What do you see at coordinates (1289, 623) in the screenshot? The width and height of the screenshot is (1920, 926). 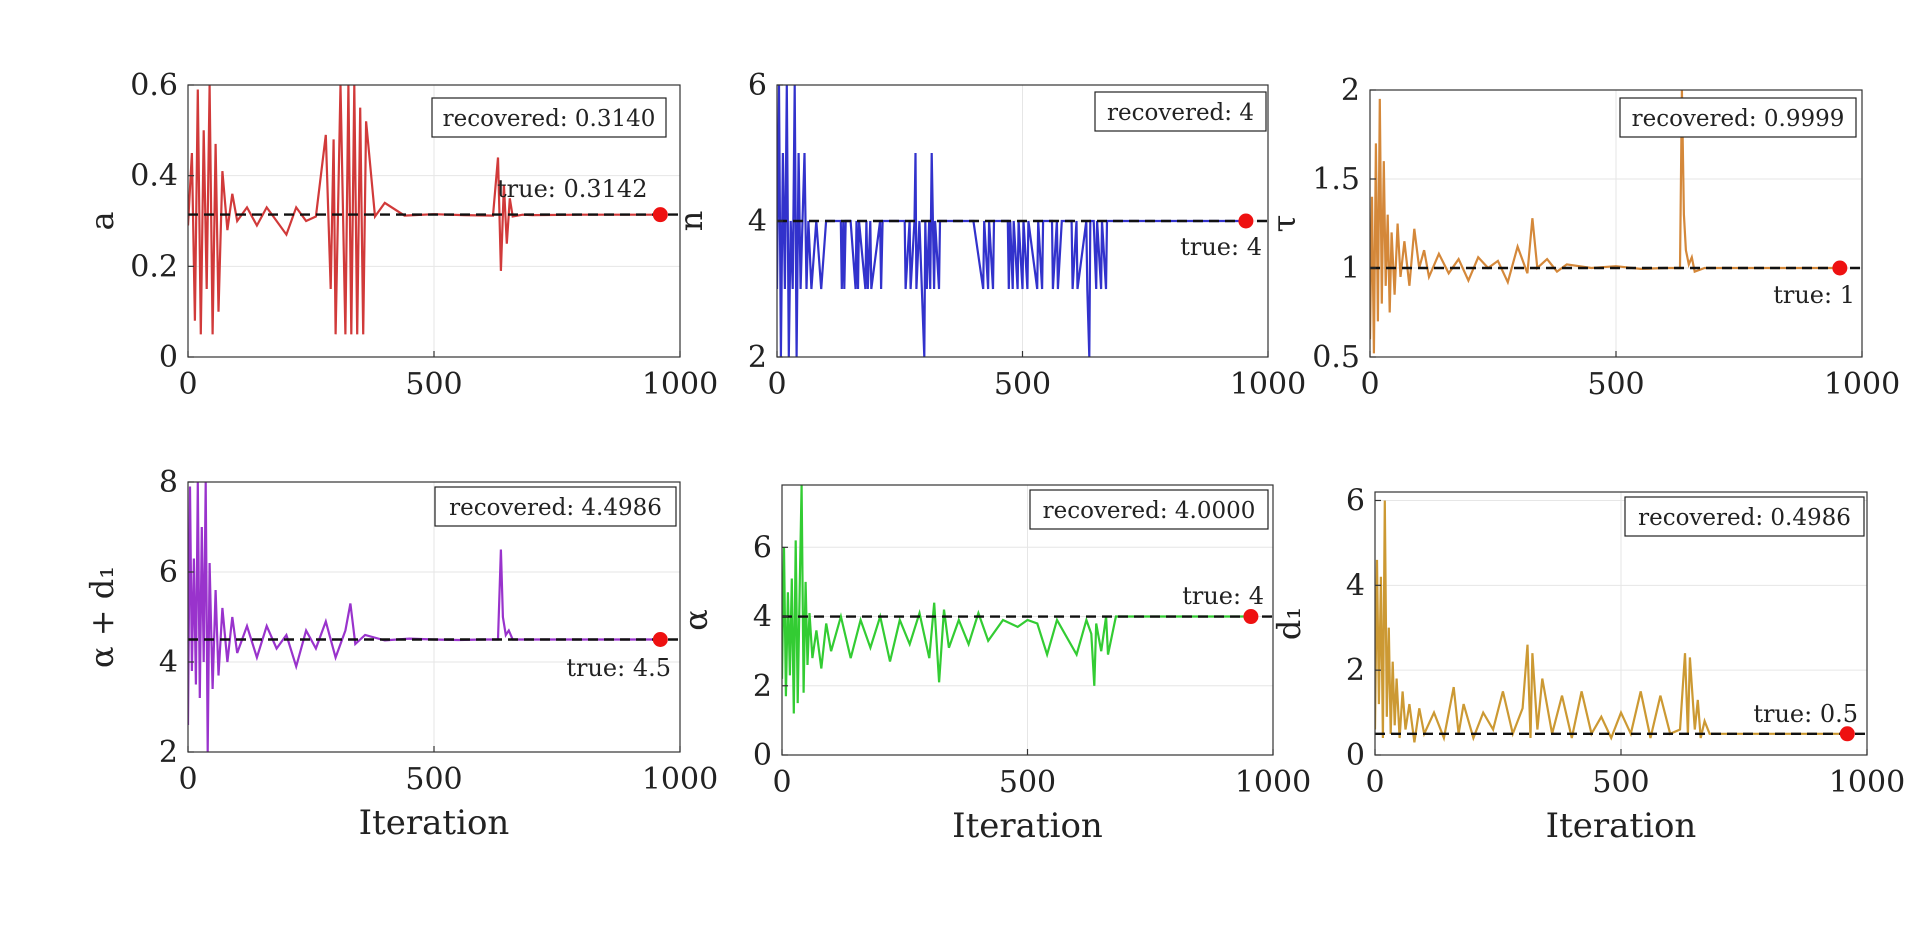 I see `y-axis-label: d₁` at bounding box center [1289, 623].